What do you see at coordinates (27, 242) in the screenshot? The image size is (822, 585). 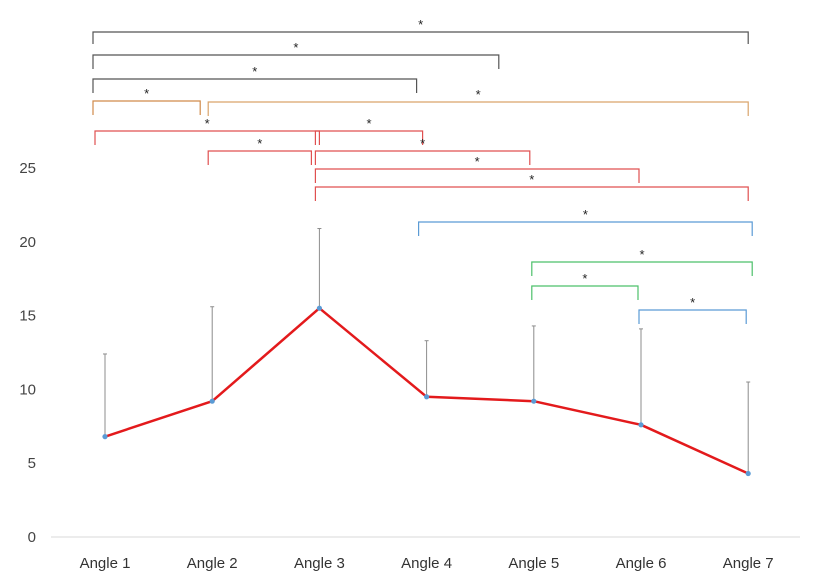 I see `y-tick-label: 20` at bounding box center [27, 242].